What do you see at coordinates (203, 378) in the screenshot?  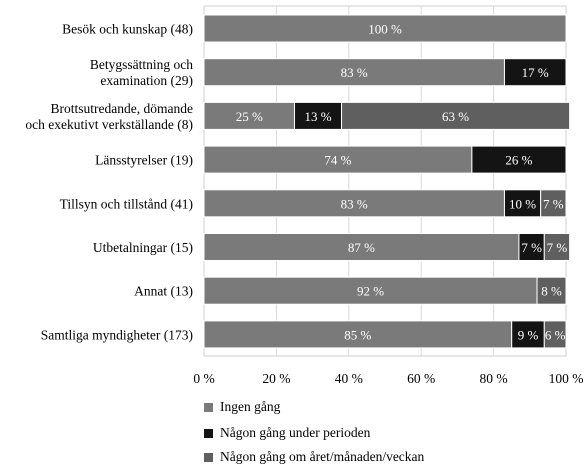 I see `x-tick-label: 0 %` at bounding box center [203, 378].